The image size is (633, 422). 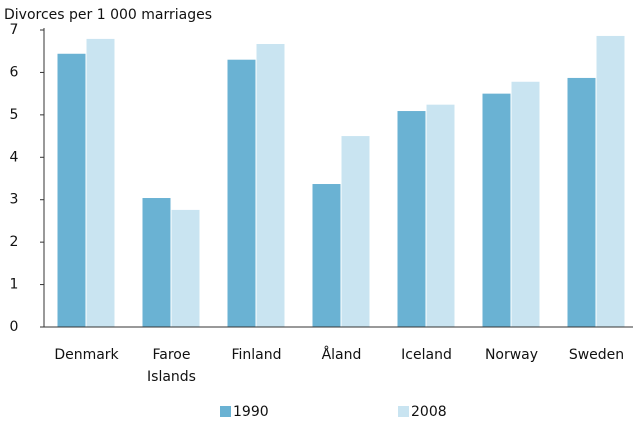 What do you see at coordinates (341, 355) in the screenshot?
I see `x-tick-label: Åland` at bounding box center [341, 355].